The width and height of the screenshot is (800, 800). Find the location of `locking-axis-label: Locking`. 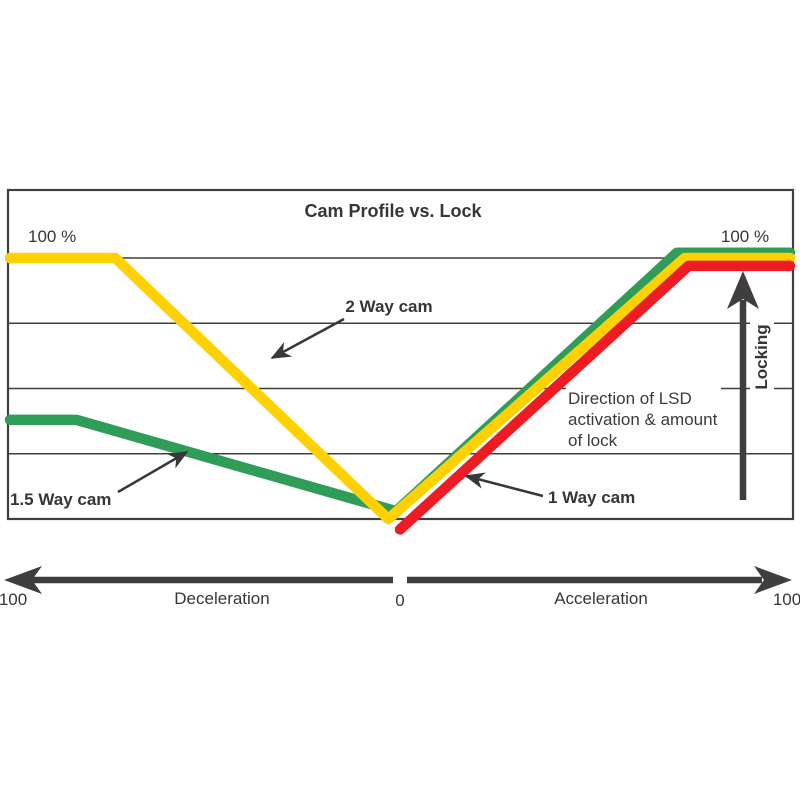

locking-axis-label: Locking is located at coordinates (762, 357).